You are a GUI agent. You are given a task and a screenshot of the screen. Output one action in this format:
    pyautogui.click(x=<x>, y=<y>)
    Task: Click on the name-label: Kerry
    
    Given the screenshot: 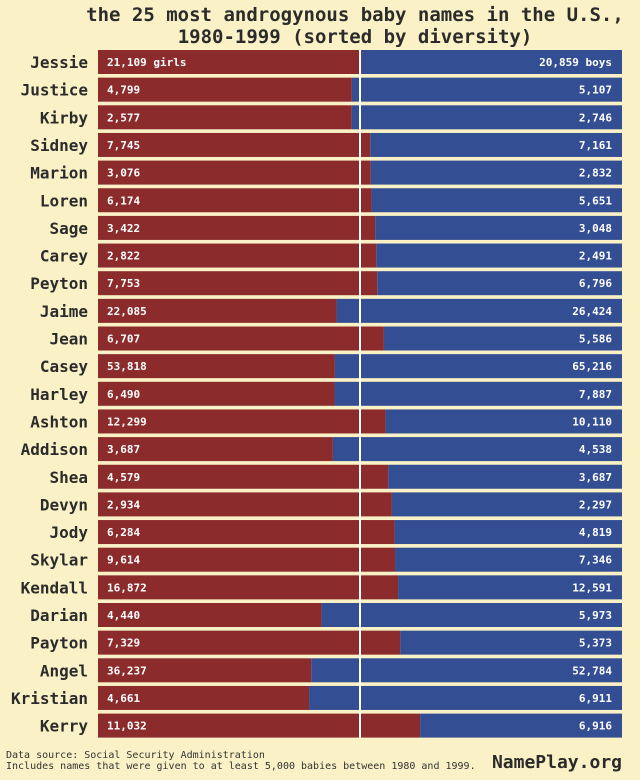 What is the action you would take?
    pyautogui.click(x=64, y=726)
    